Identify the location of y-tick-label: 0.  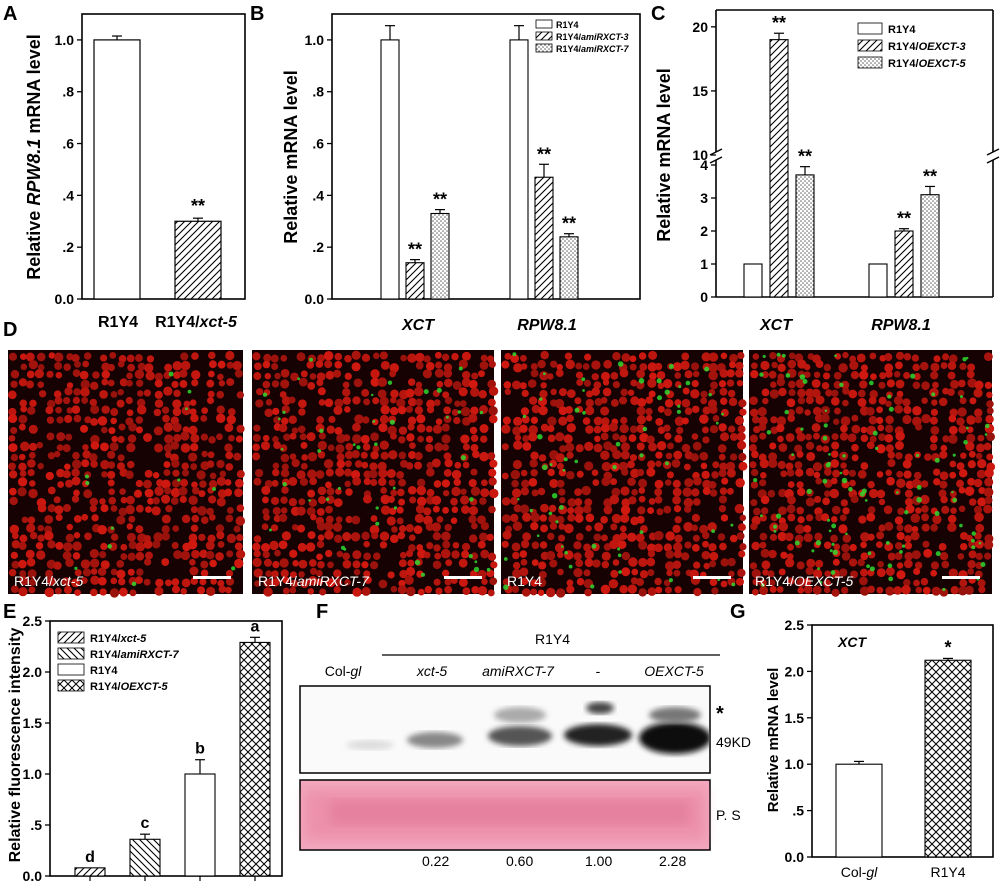
(704, 297).